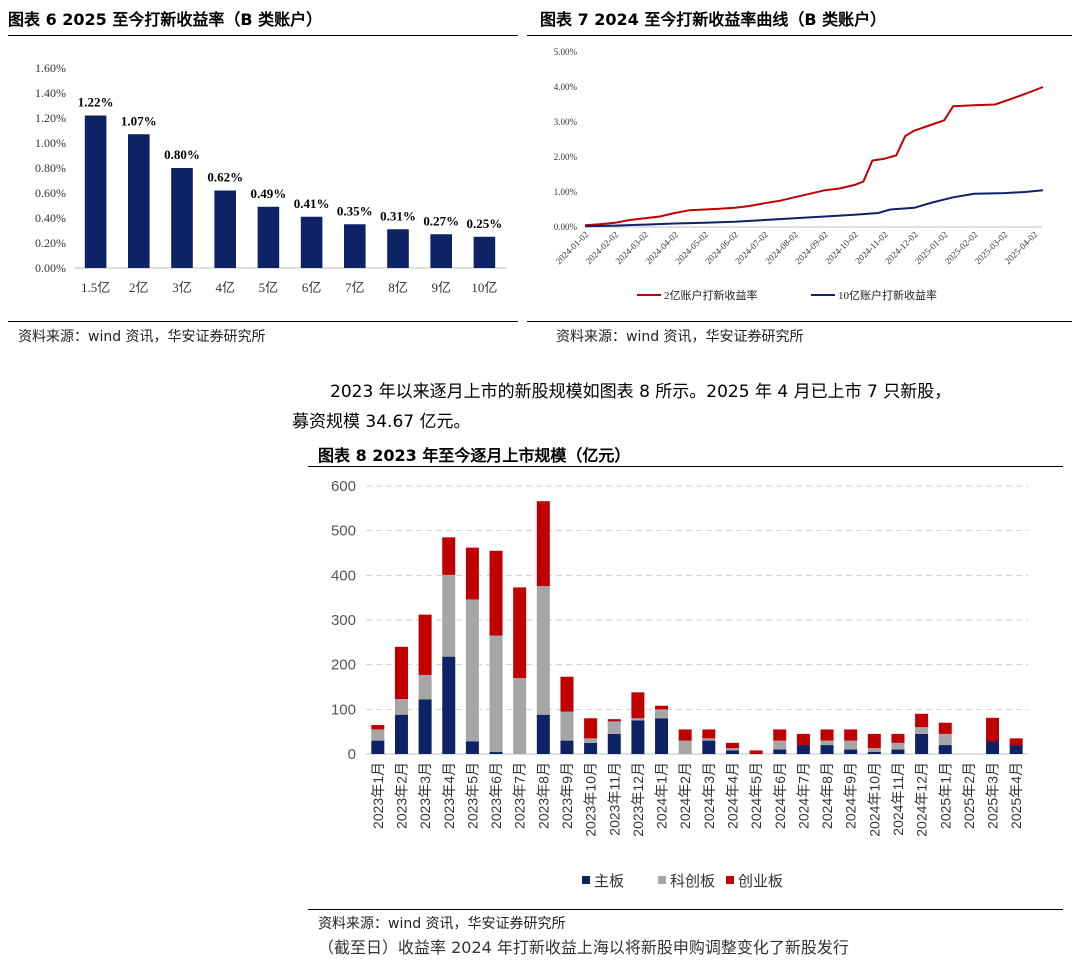 The image size is (1077, 962). What do you see at coordinates (96, 102) in the screenshot?
I see `data-label: 1.22%` at bounding box center [96, 102].